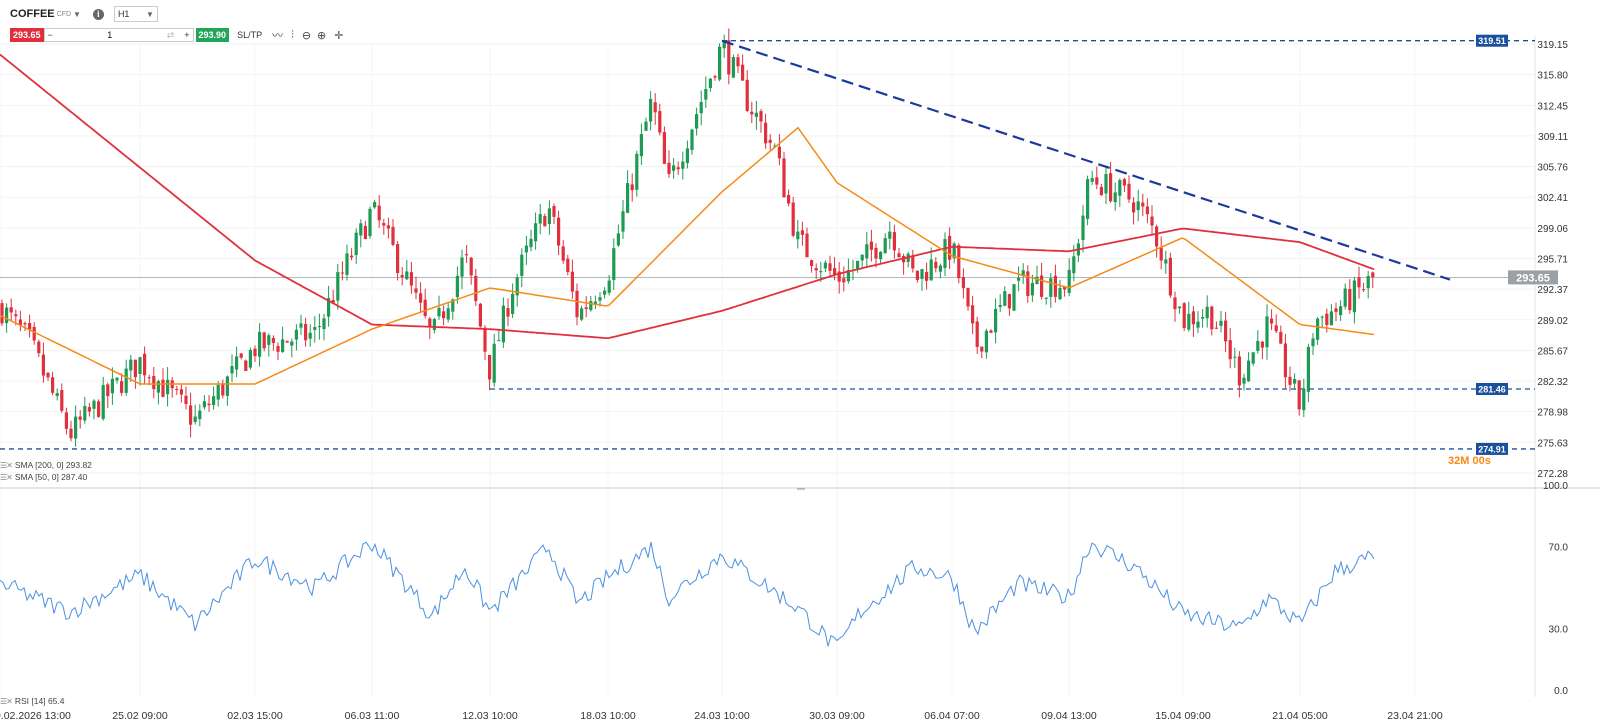 This screenshot has height=727, width=1600. What do you see at coordinates (170, 34) in the screenshot?
I see `reset-icon: ⇄` at bounding box center [170, 34].